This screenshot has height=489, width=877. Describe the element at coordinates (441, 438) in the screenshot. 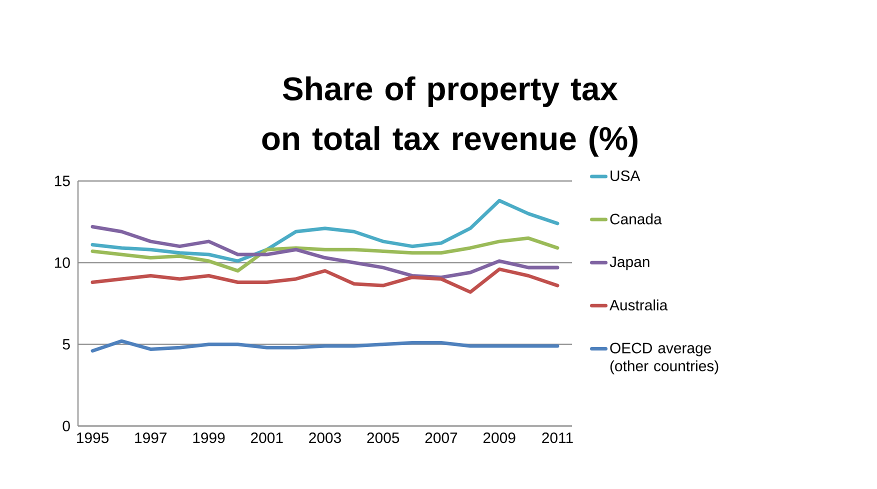

I see `x-tick-label: 2007` at that location.